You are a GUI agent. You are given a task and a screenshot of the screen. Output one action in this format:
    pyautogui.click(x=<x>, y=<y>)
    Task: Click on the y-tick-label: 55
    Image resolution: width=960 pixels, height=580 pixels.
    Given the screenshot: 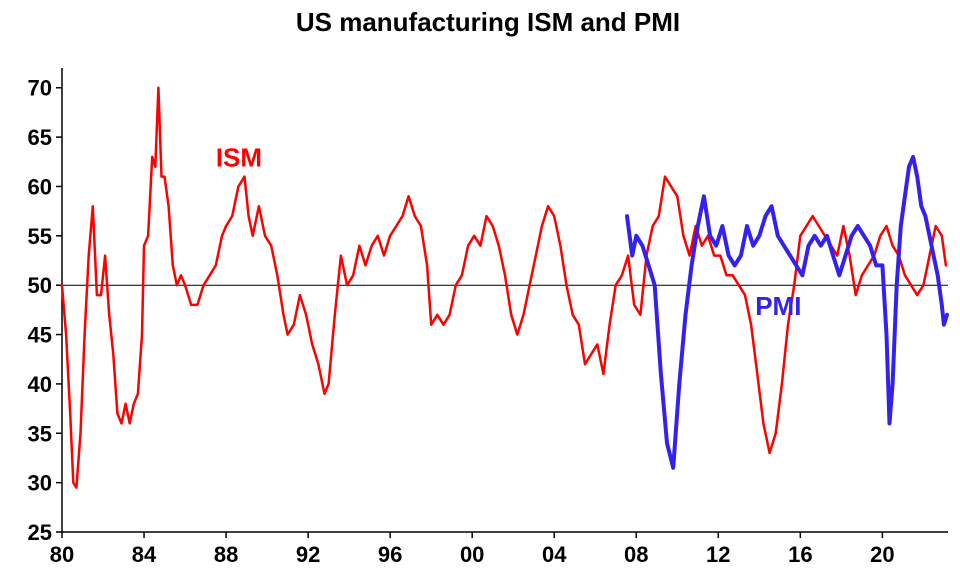 What is the action you would take?
    pyautogui.click(x=40, y=236)
    